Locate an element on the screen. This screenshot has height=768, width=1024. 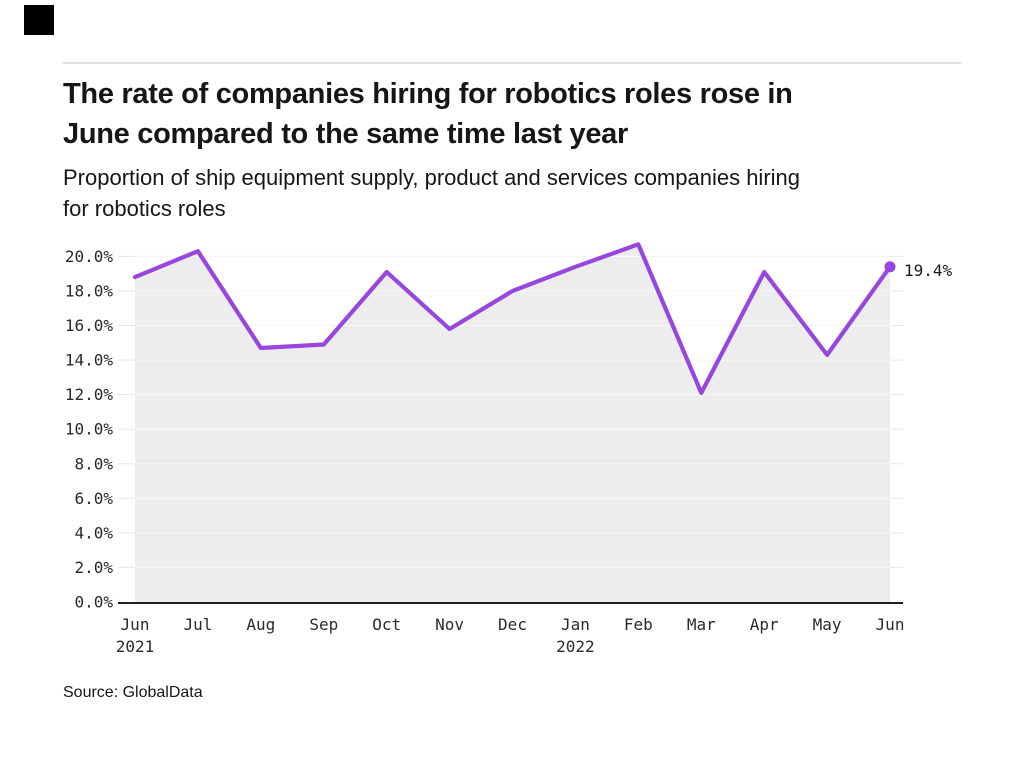
y-tick-label: 20.0% is located at coordinates (89, 256).